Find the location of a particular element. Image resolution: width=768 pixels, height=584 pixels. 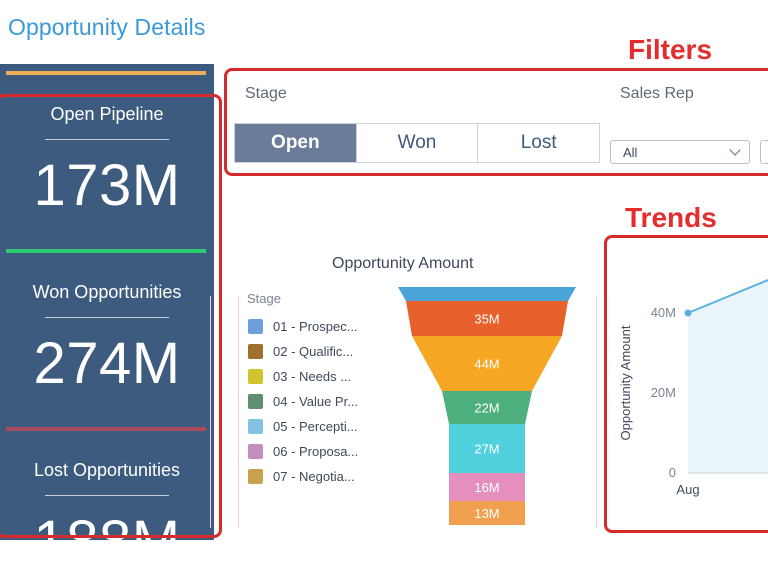

filters-annotation: Filters is located at coordinates (670, 49).